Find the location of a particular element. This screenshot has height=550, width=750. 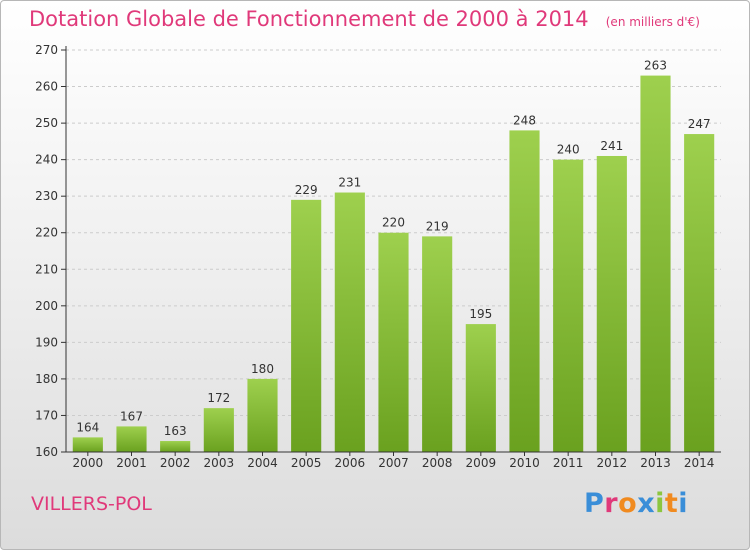

x-tick-label: 2002 is located at coordinates (175, 463).